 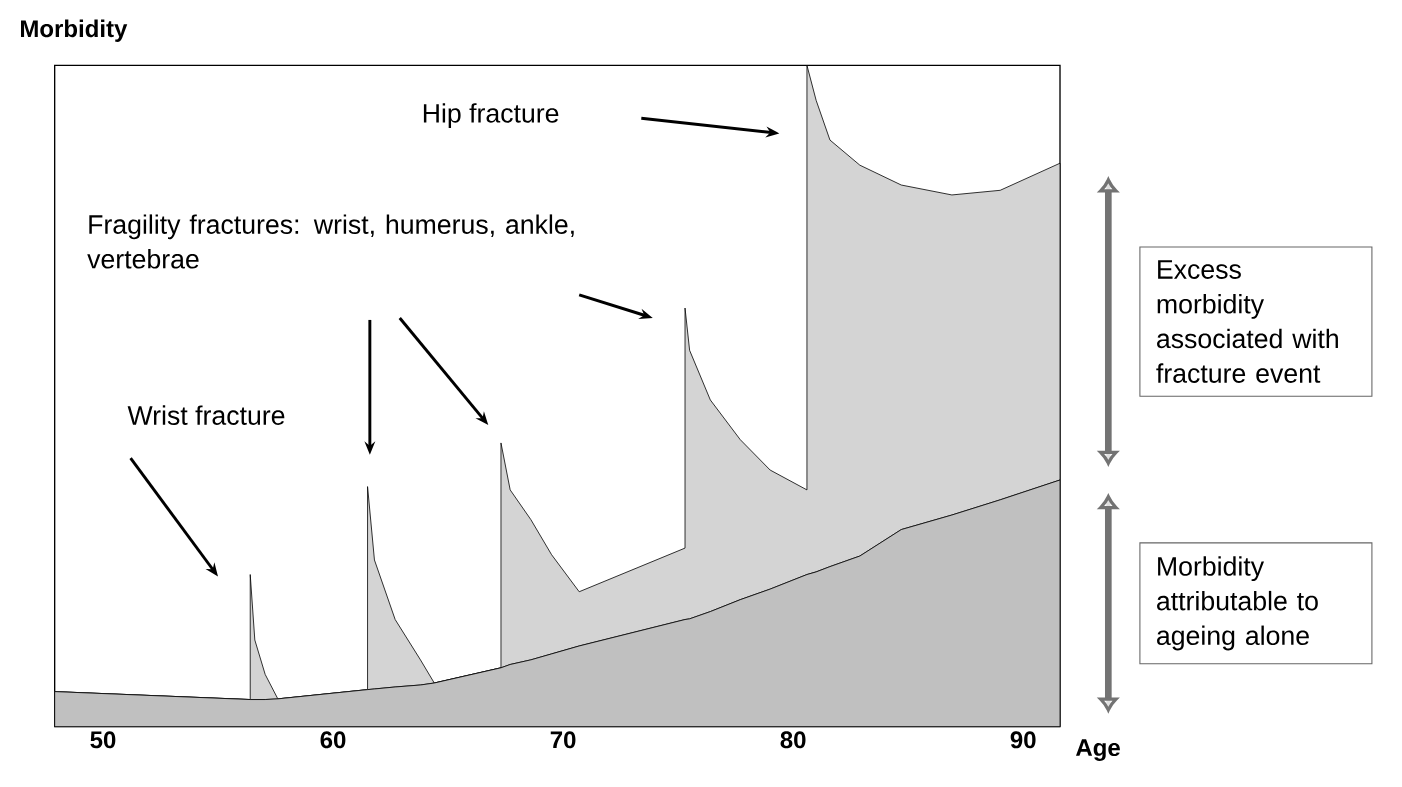 What do you see at coordinates (1098, 750) in the screenshot?
I see `x-axis-title: Age` at bounding box center [1098, 750].